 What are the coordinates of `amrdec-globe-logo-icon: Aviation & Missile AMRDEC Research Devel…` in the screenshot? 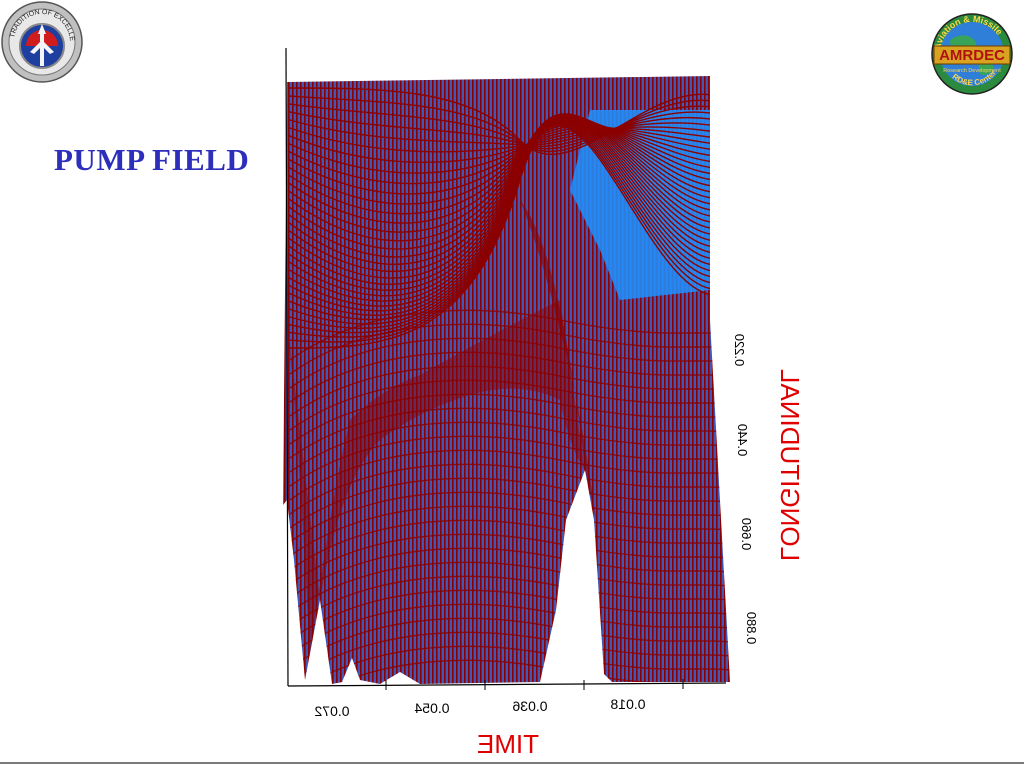 It's located at (972, 54).